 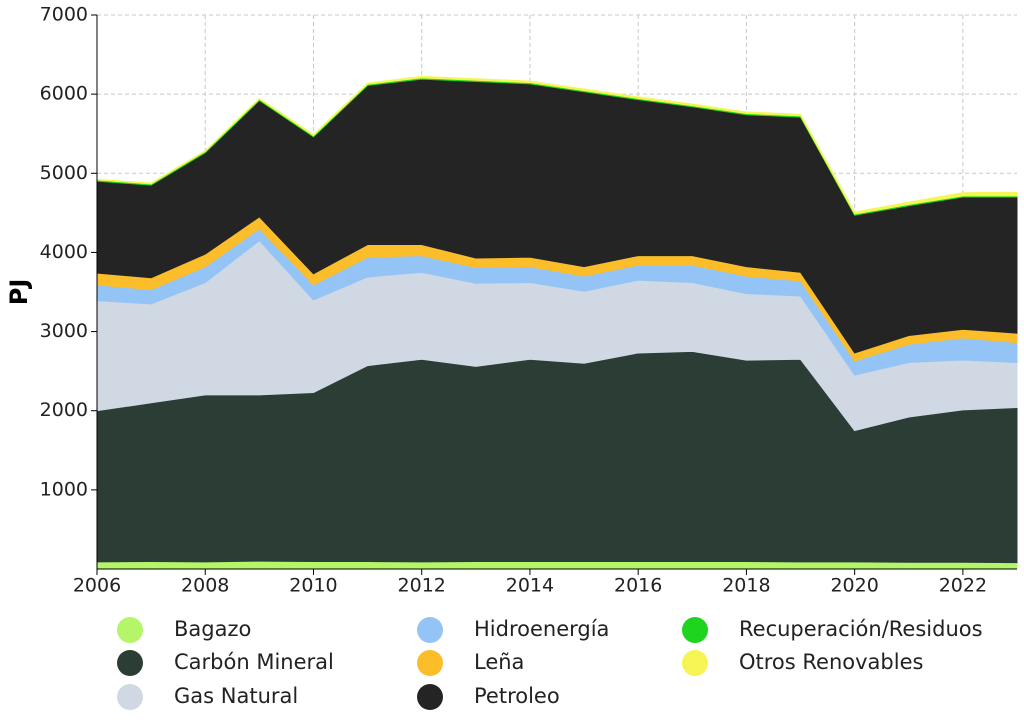 I want to click on y-axis-label: PJ, so click(x=19, y=292).